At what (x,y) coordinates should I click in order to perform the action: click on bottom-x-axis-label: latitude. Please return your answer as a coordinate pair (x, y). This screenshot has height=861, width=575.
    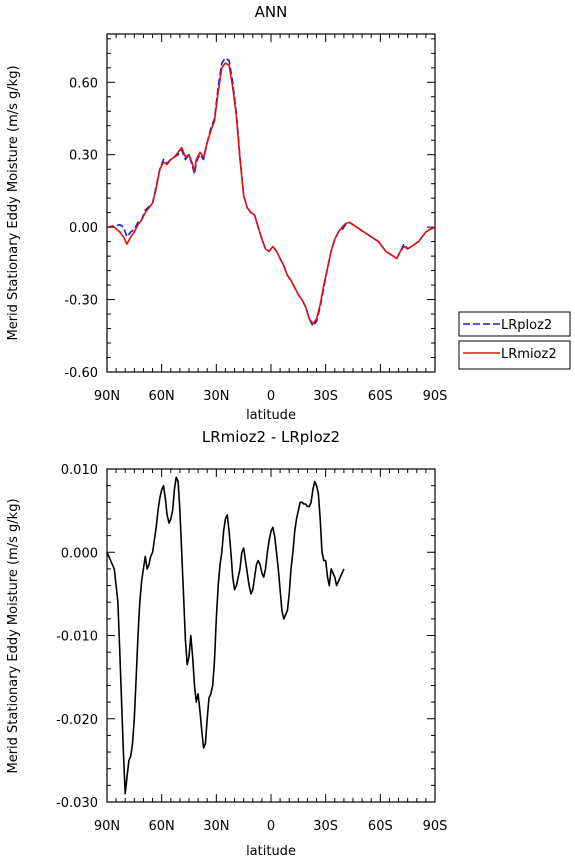
    Looking at the image, I should click on (271, 851).